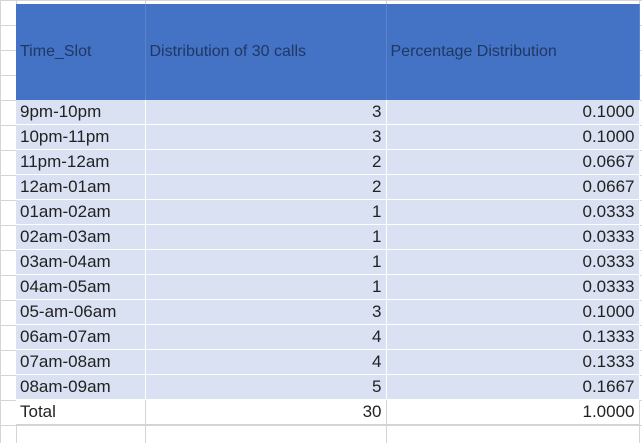 The height and width of the screenshot is (443, 642). I want to click on header-cell-time-slot: Time_Slot, so click(81, 52).